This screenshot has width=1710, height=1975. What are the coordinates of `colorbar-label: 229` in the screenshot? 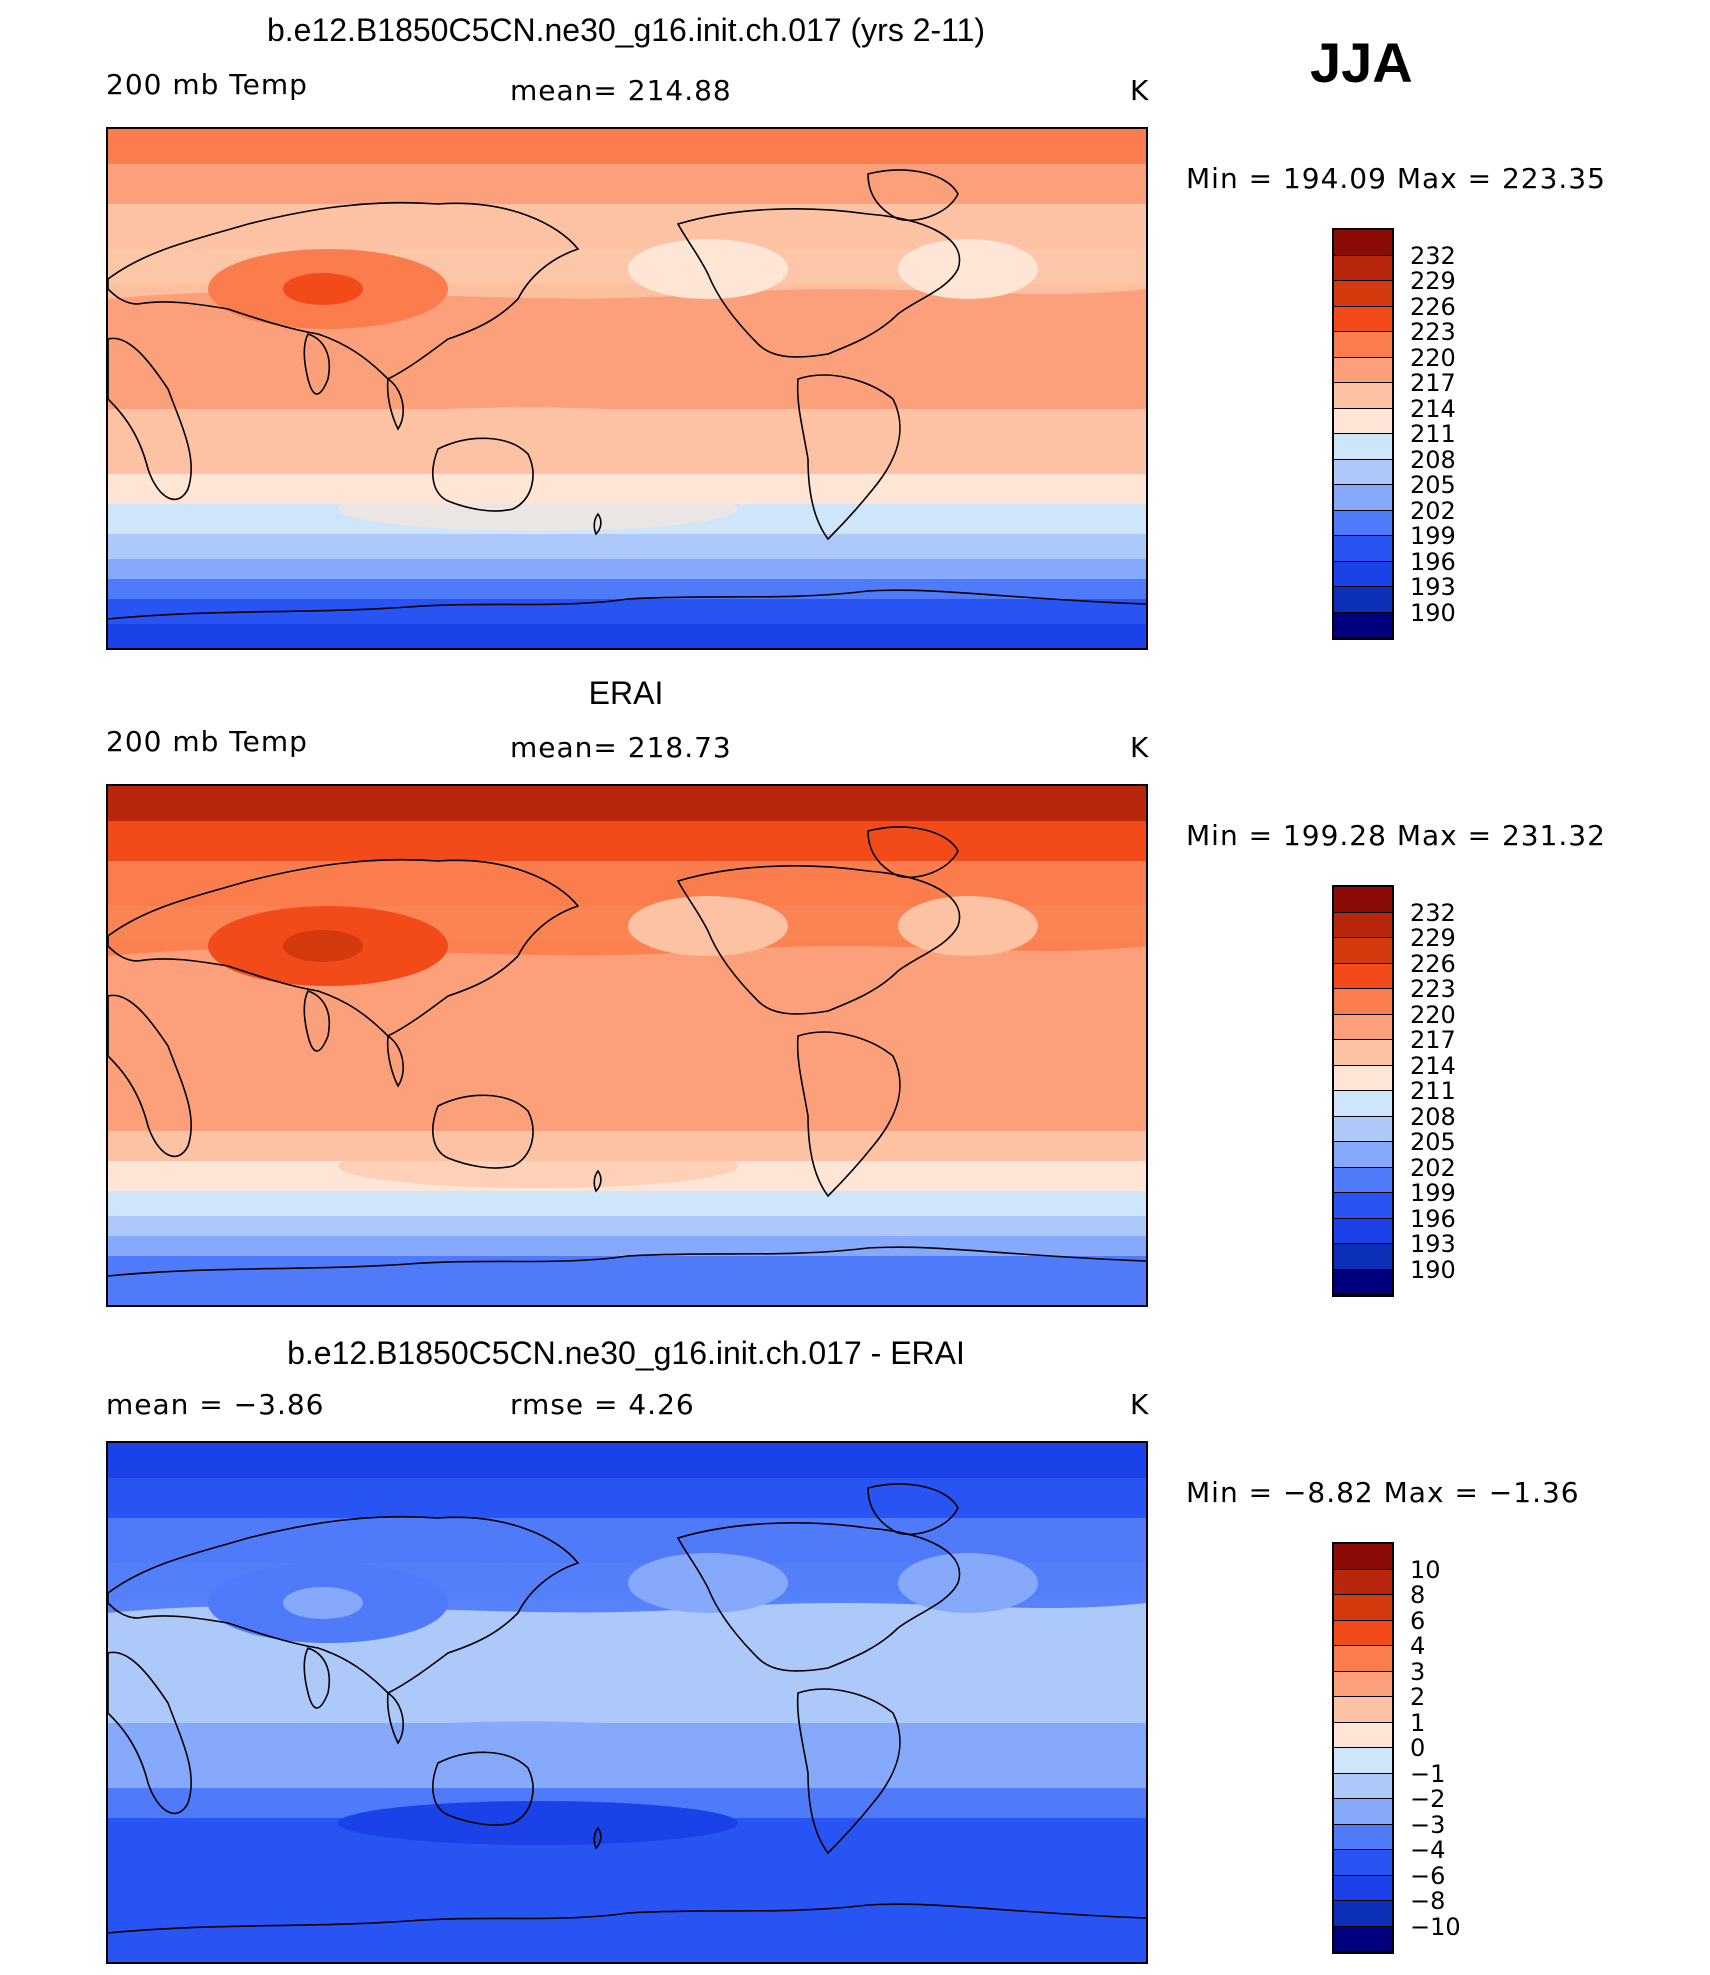 It's located at (1433, 938).